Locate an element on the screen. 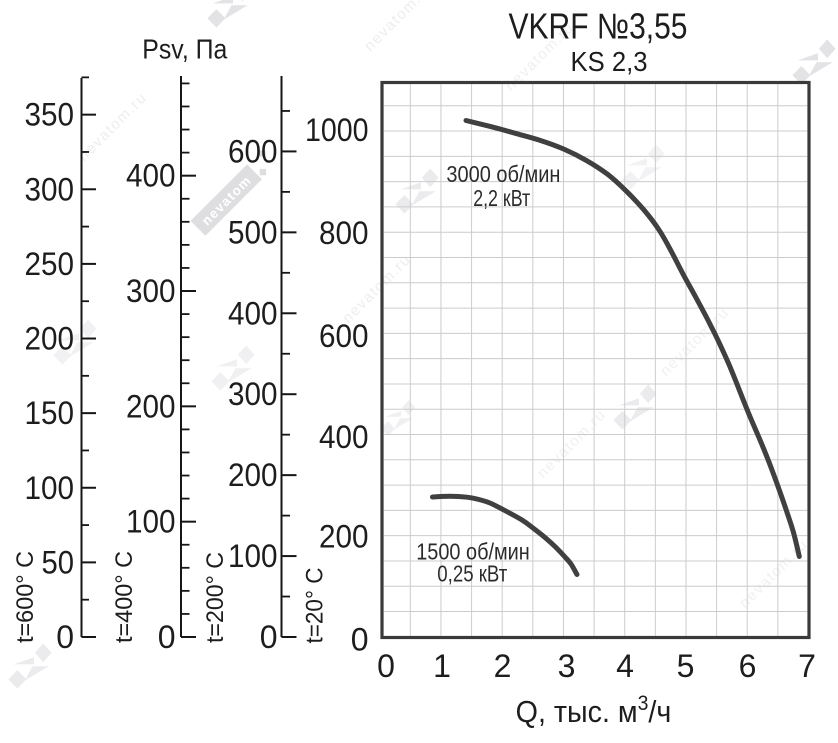 Image resolution: width=838 pixels, height=743 pixels. svg-text: 150 is located at coordinates (50, 413).